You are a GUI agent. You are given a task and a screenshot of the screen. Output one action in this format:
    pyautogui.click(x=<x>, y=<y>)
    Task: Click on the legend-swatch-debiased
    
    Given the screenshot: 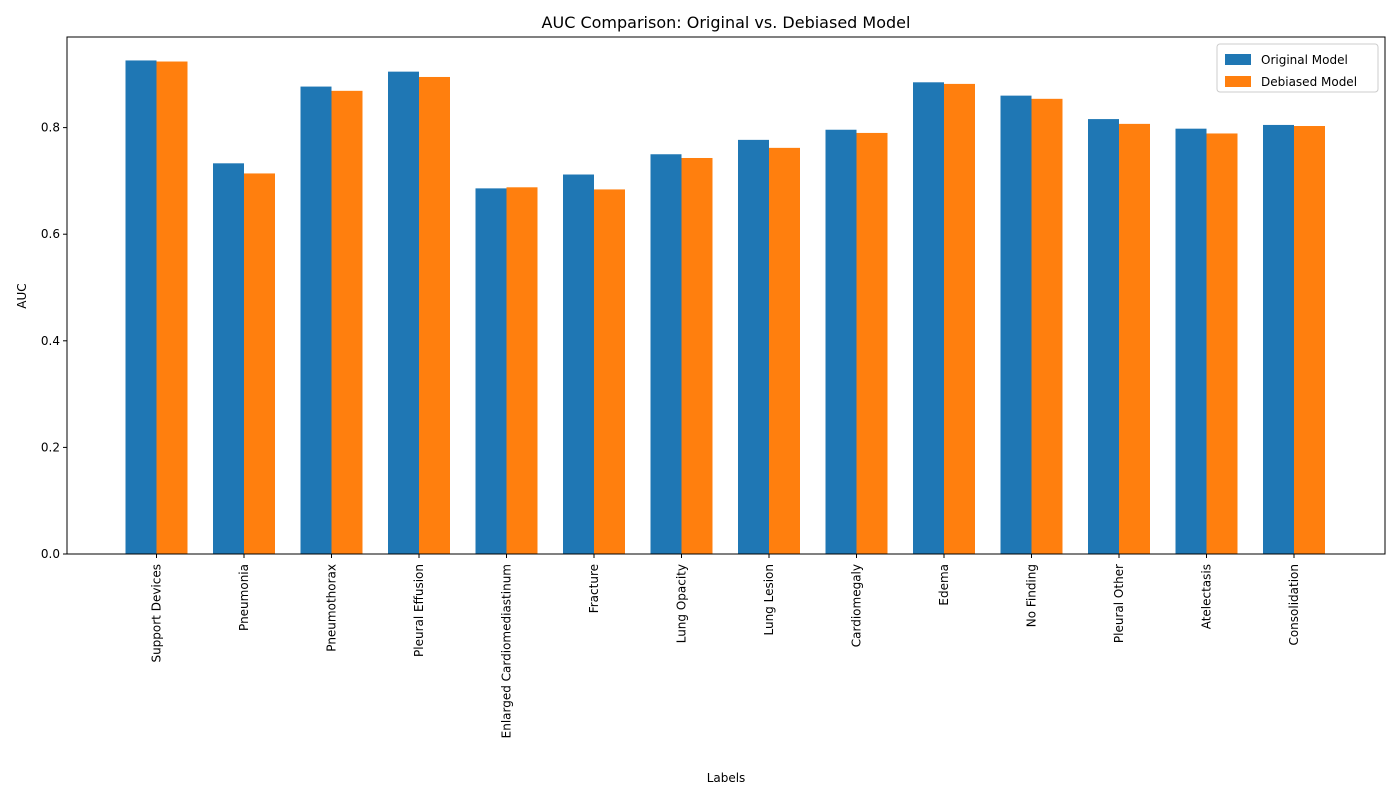 What is the action you would take?
    pyautogui.click(x=1238, y=81)
    